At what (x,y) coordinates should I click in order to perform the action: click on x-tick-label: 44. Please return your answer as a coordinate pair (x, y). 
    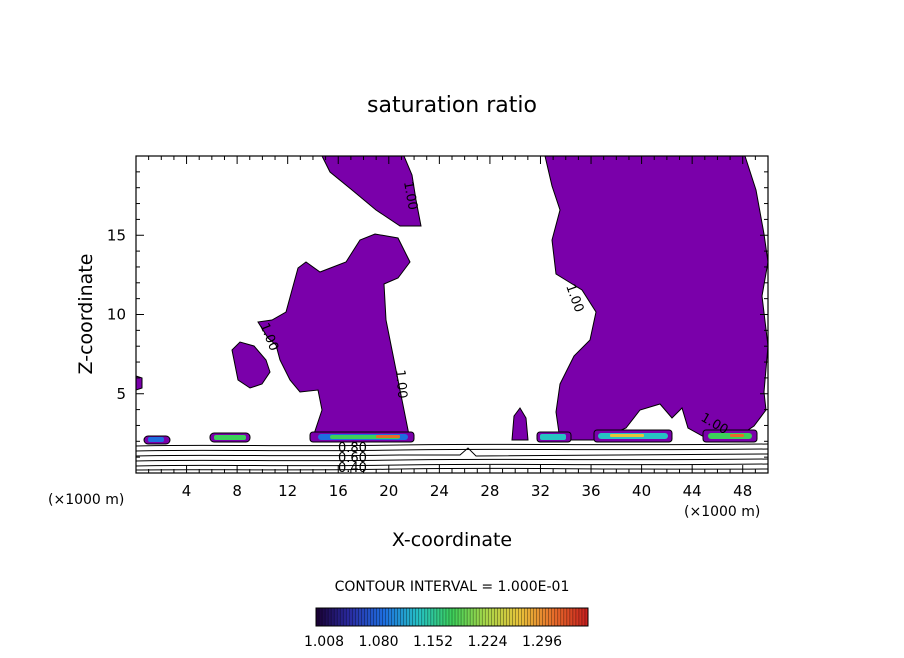
    Looking at the image, I should click on (692, 491).